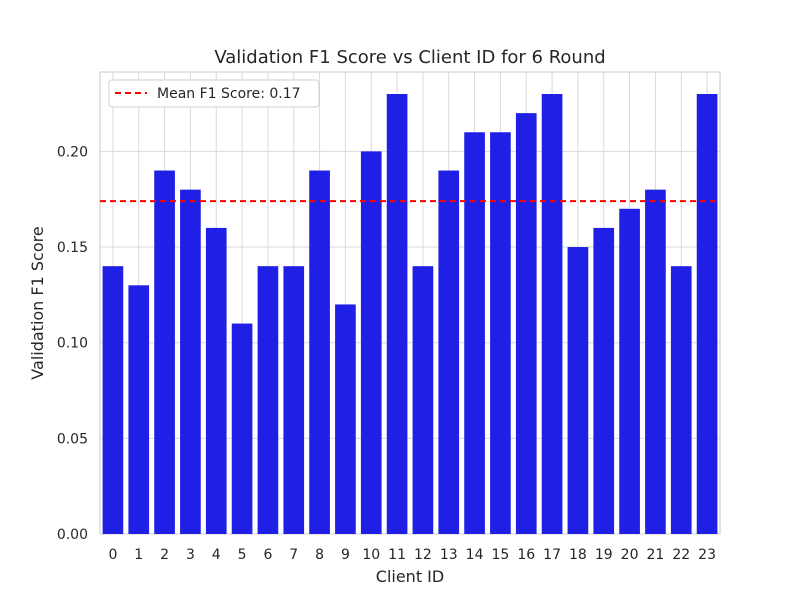  What do you see at coordinates (410, 576) in the screenshot?
I see `x-axis-label: Client ID` at bounding box center [410, 576].